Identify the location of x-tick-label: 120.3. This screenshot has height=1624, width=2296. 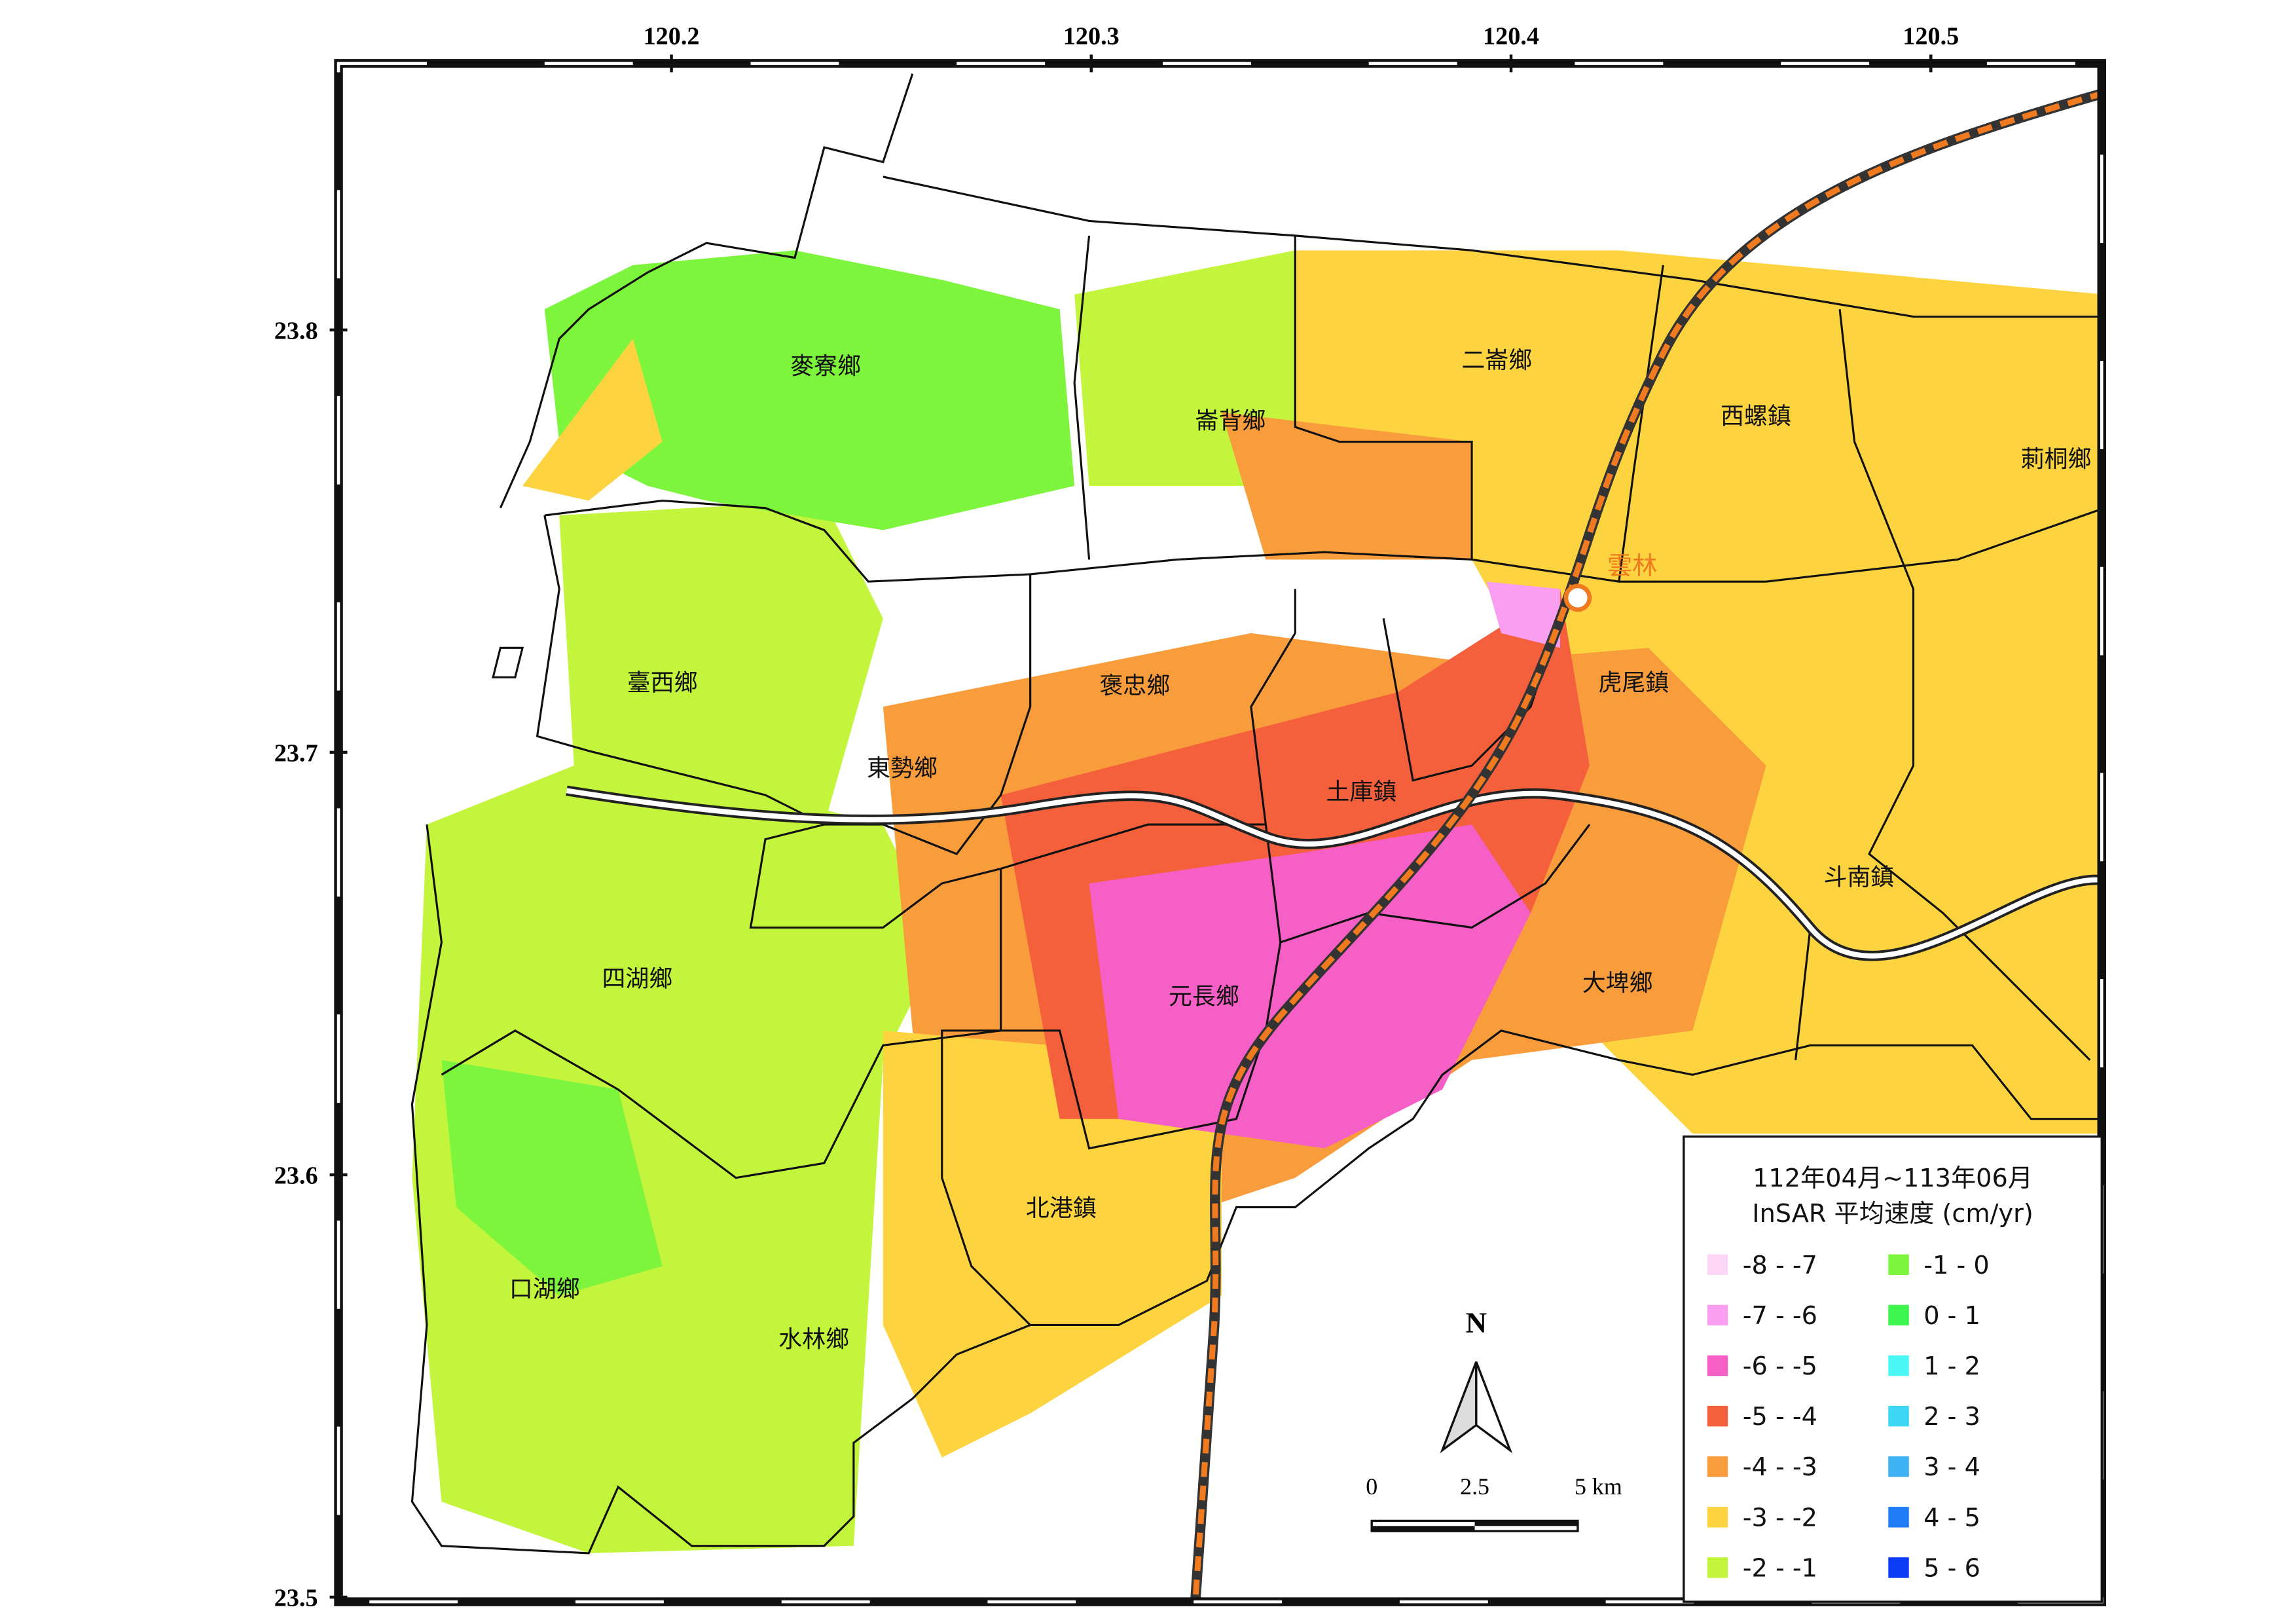
(1091, 36).